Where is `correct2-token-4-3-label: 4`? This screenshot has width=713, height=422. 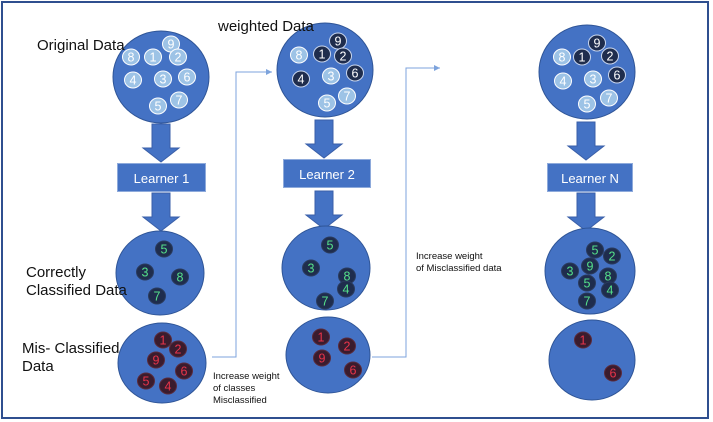
correct2-token-4-3-label: 4 is located at coordinates (346, 290).